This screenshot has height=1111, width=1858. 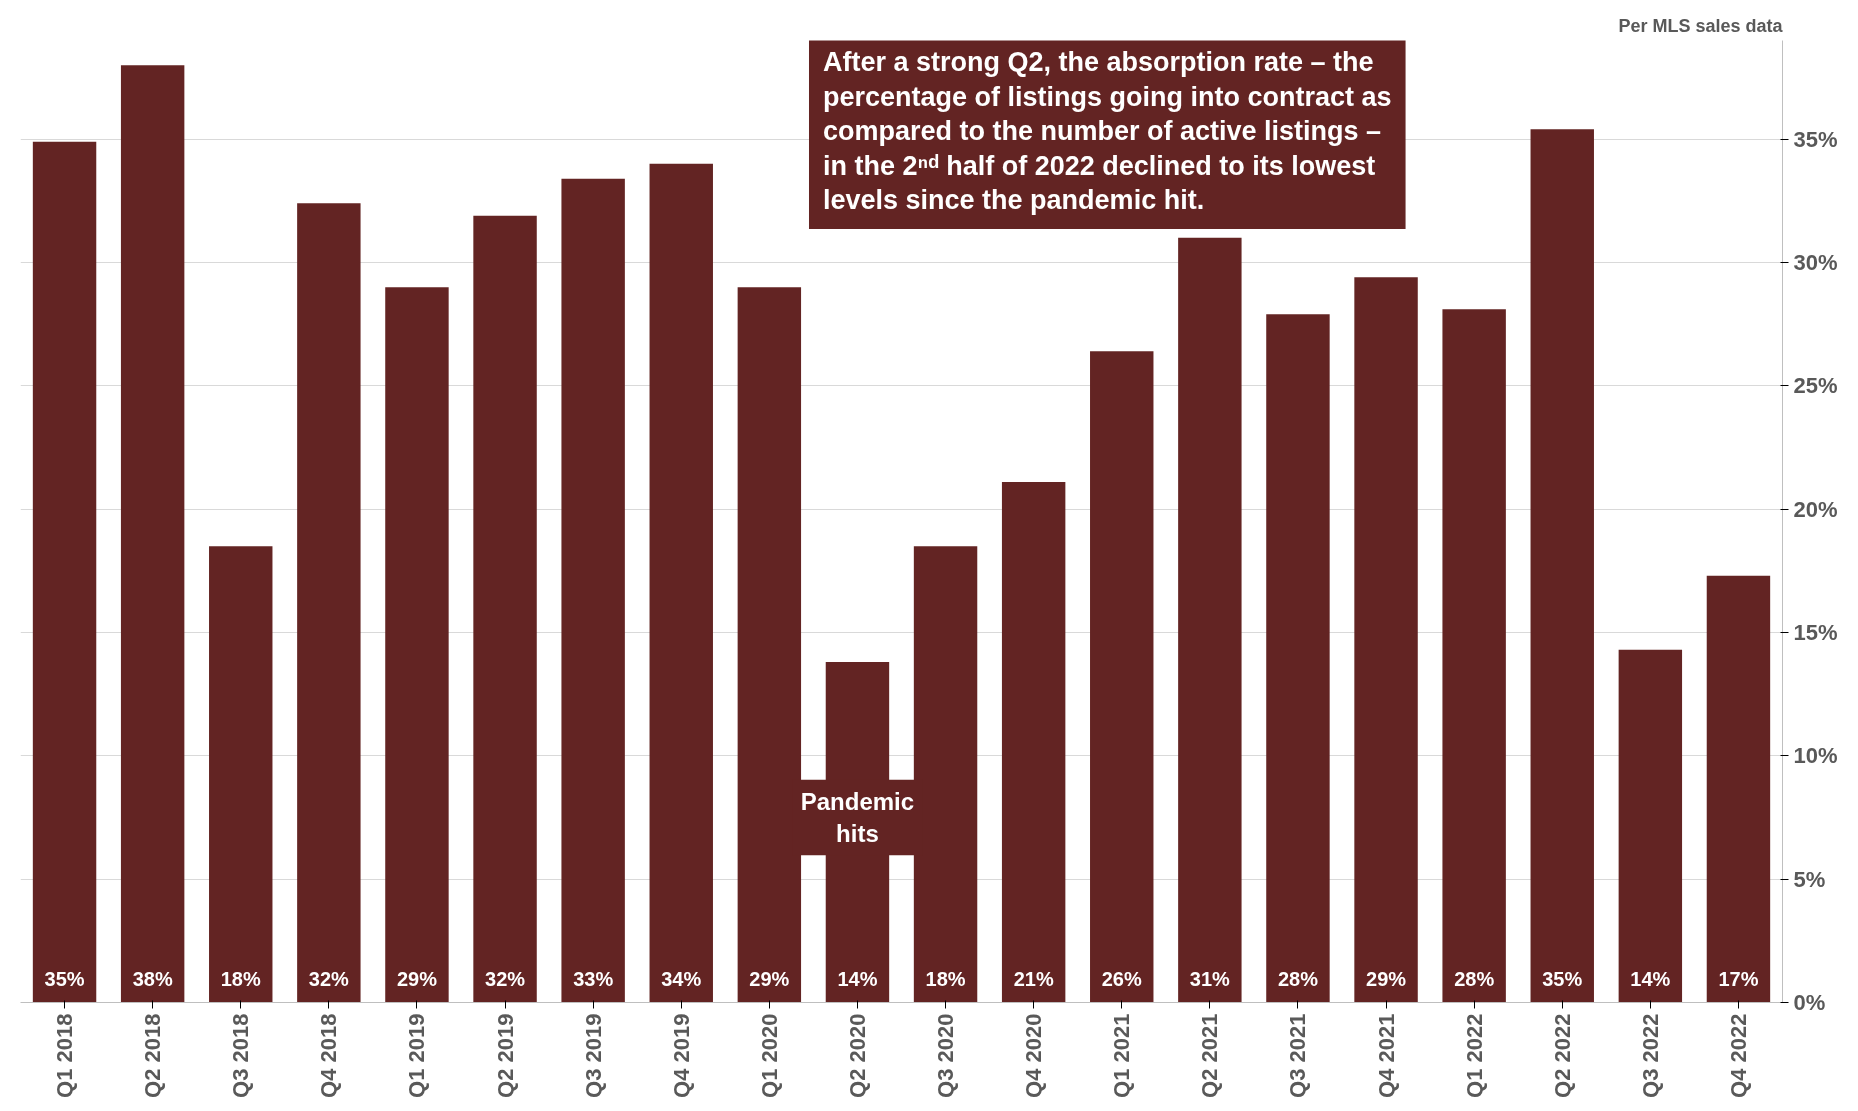 I want to click on y-tick-label: 20%, so click(x=1815, y=509).